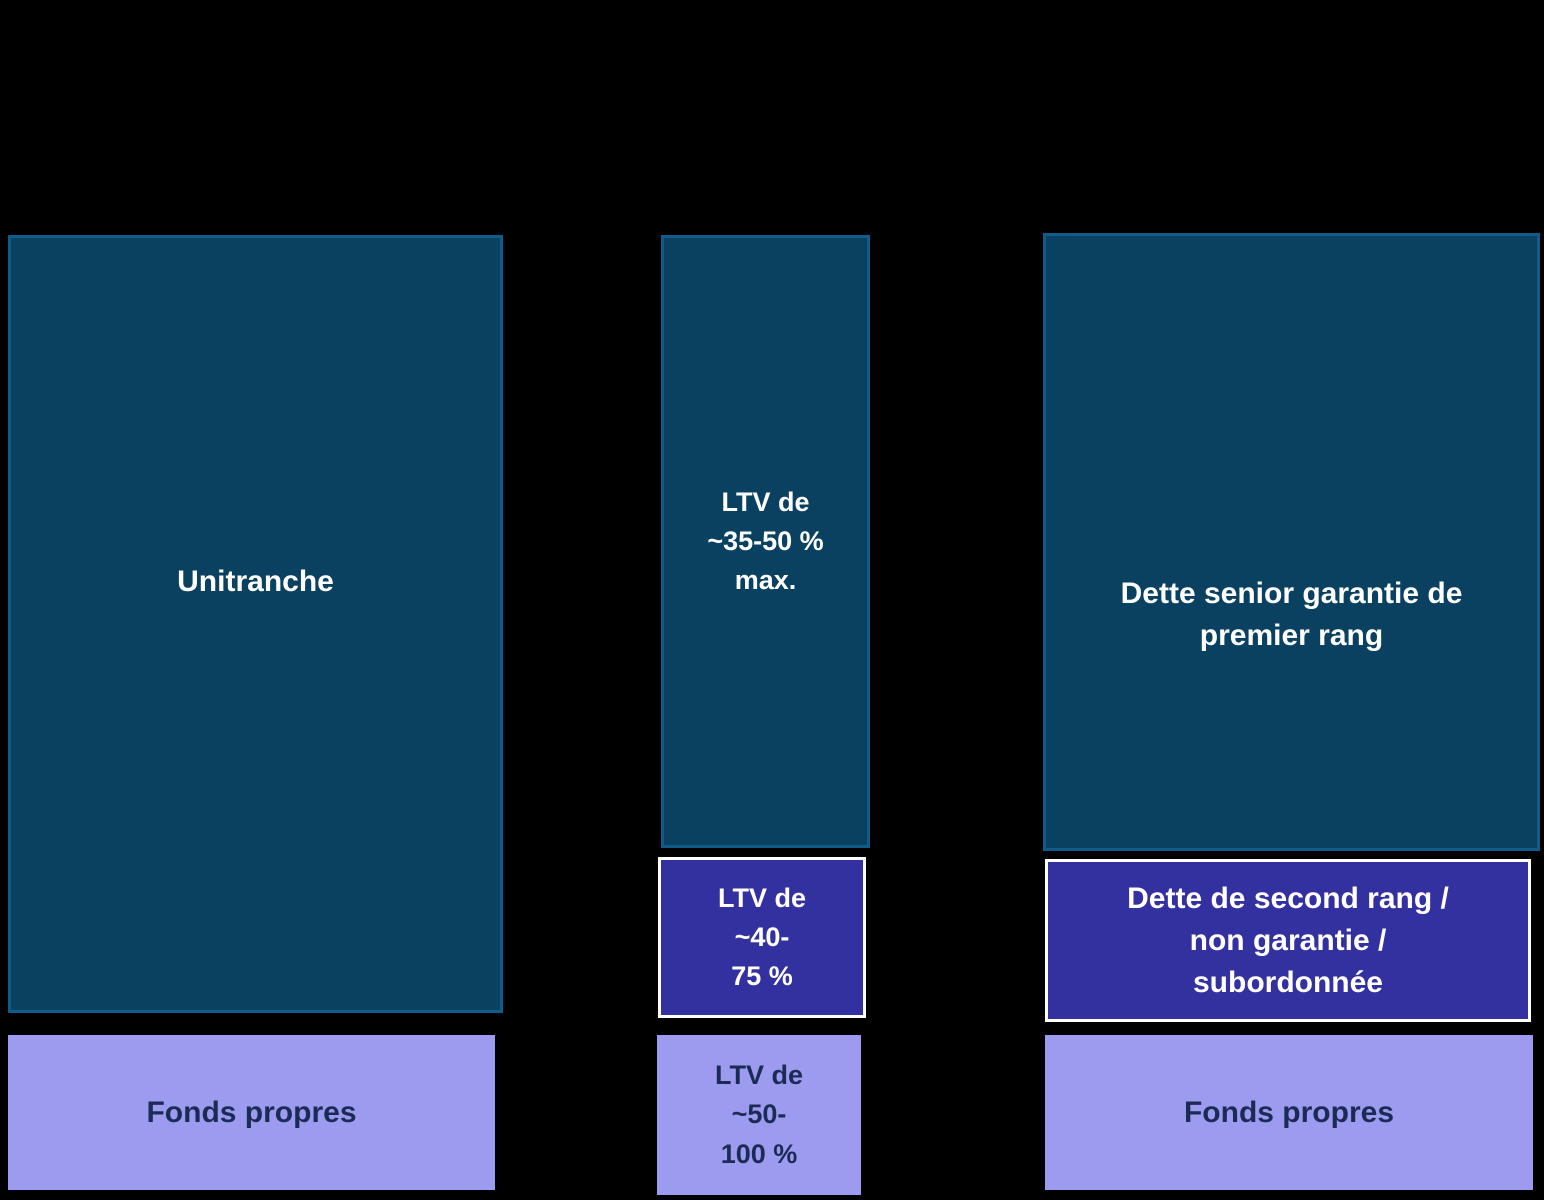  I want to click on ltv-equity-label: LTV de ~50- 100 %, so click(759, 1114).